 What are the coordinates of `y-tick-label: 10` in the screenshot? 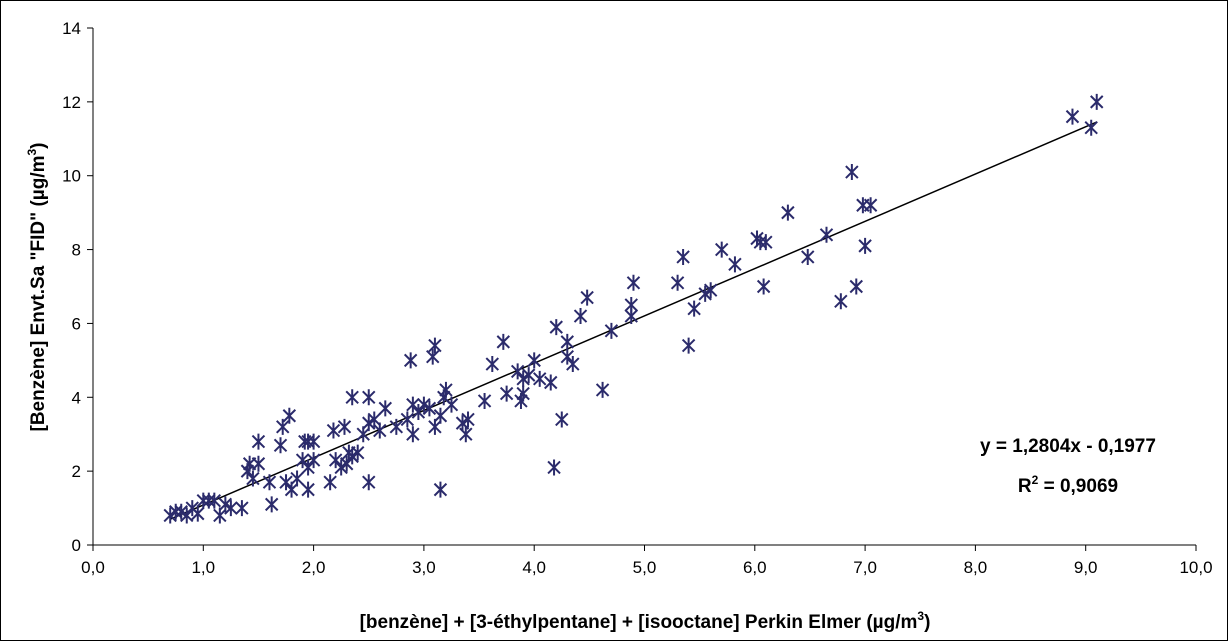 It's located at (71, 176).